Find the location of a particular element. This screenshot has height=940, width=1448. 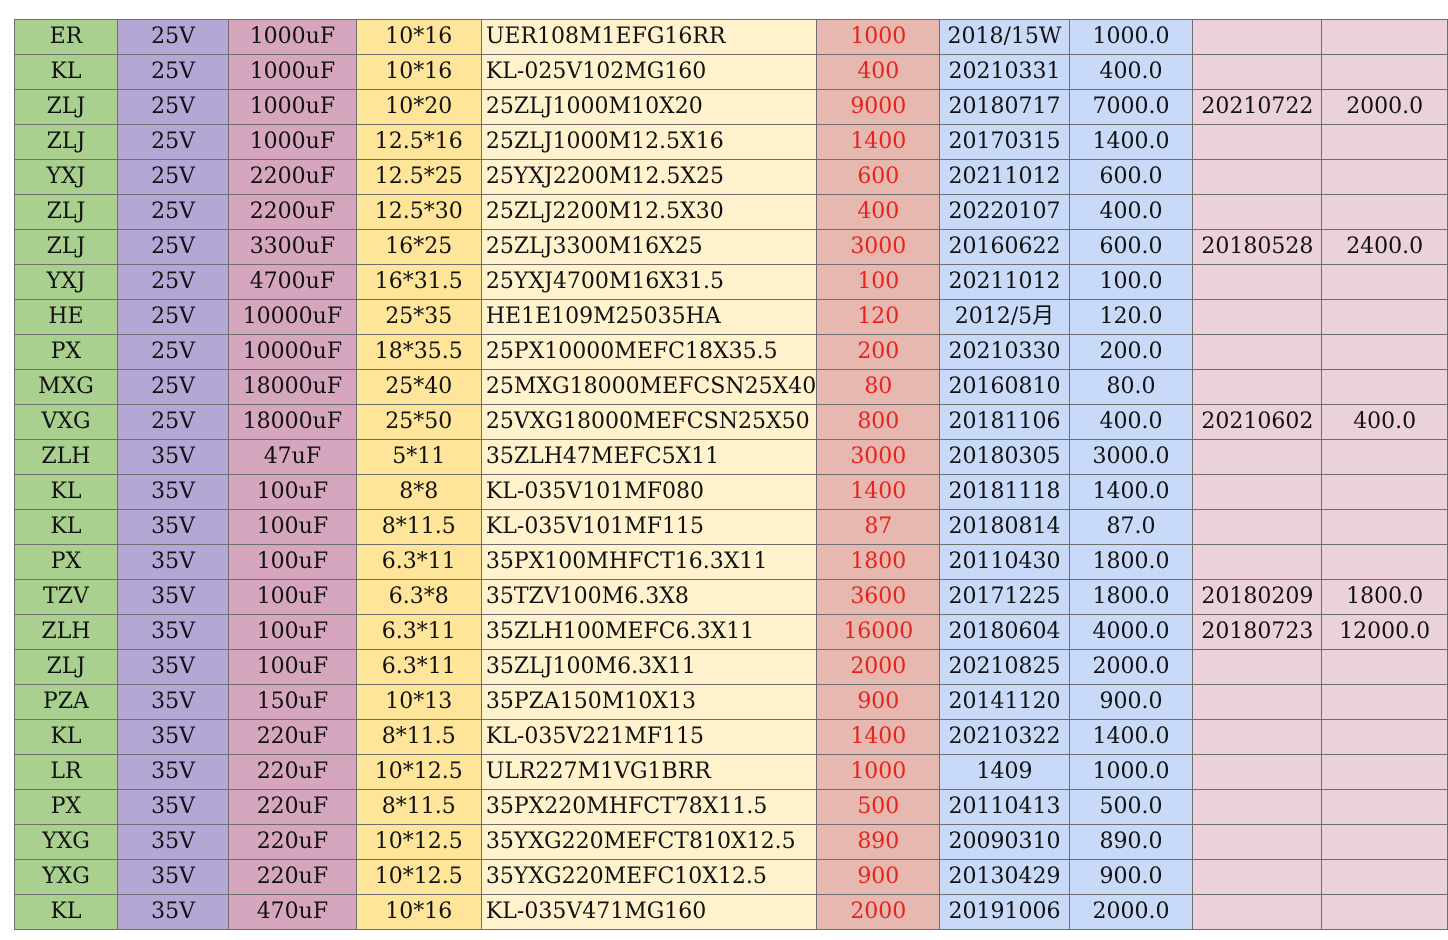

size-cell: 6.3*11 is located at coordinates (418, 667).